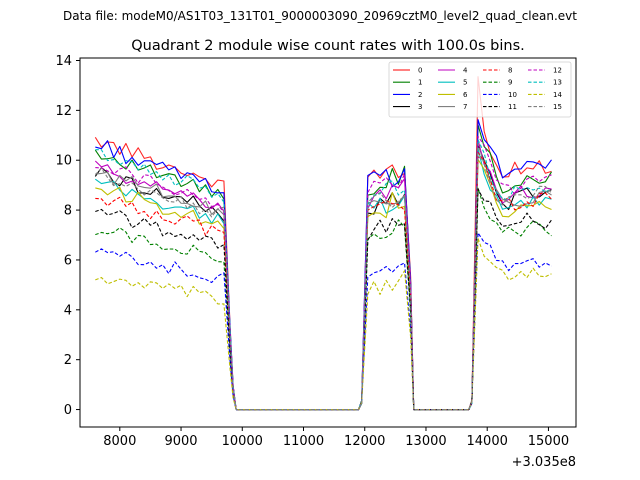 This screenshot has width=640, height=480. Describe the element at coordinates (420, 95) in the screenshot. I see `legend-label-2: 2` at that location.